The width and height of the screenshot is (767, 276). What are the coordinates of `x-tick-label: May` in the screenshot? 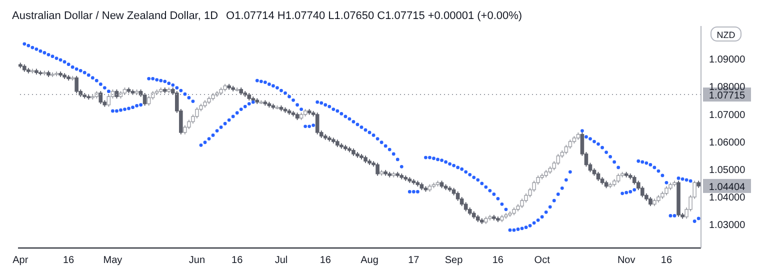 It's located at (112, 260).